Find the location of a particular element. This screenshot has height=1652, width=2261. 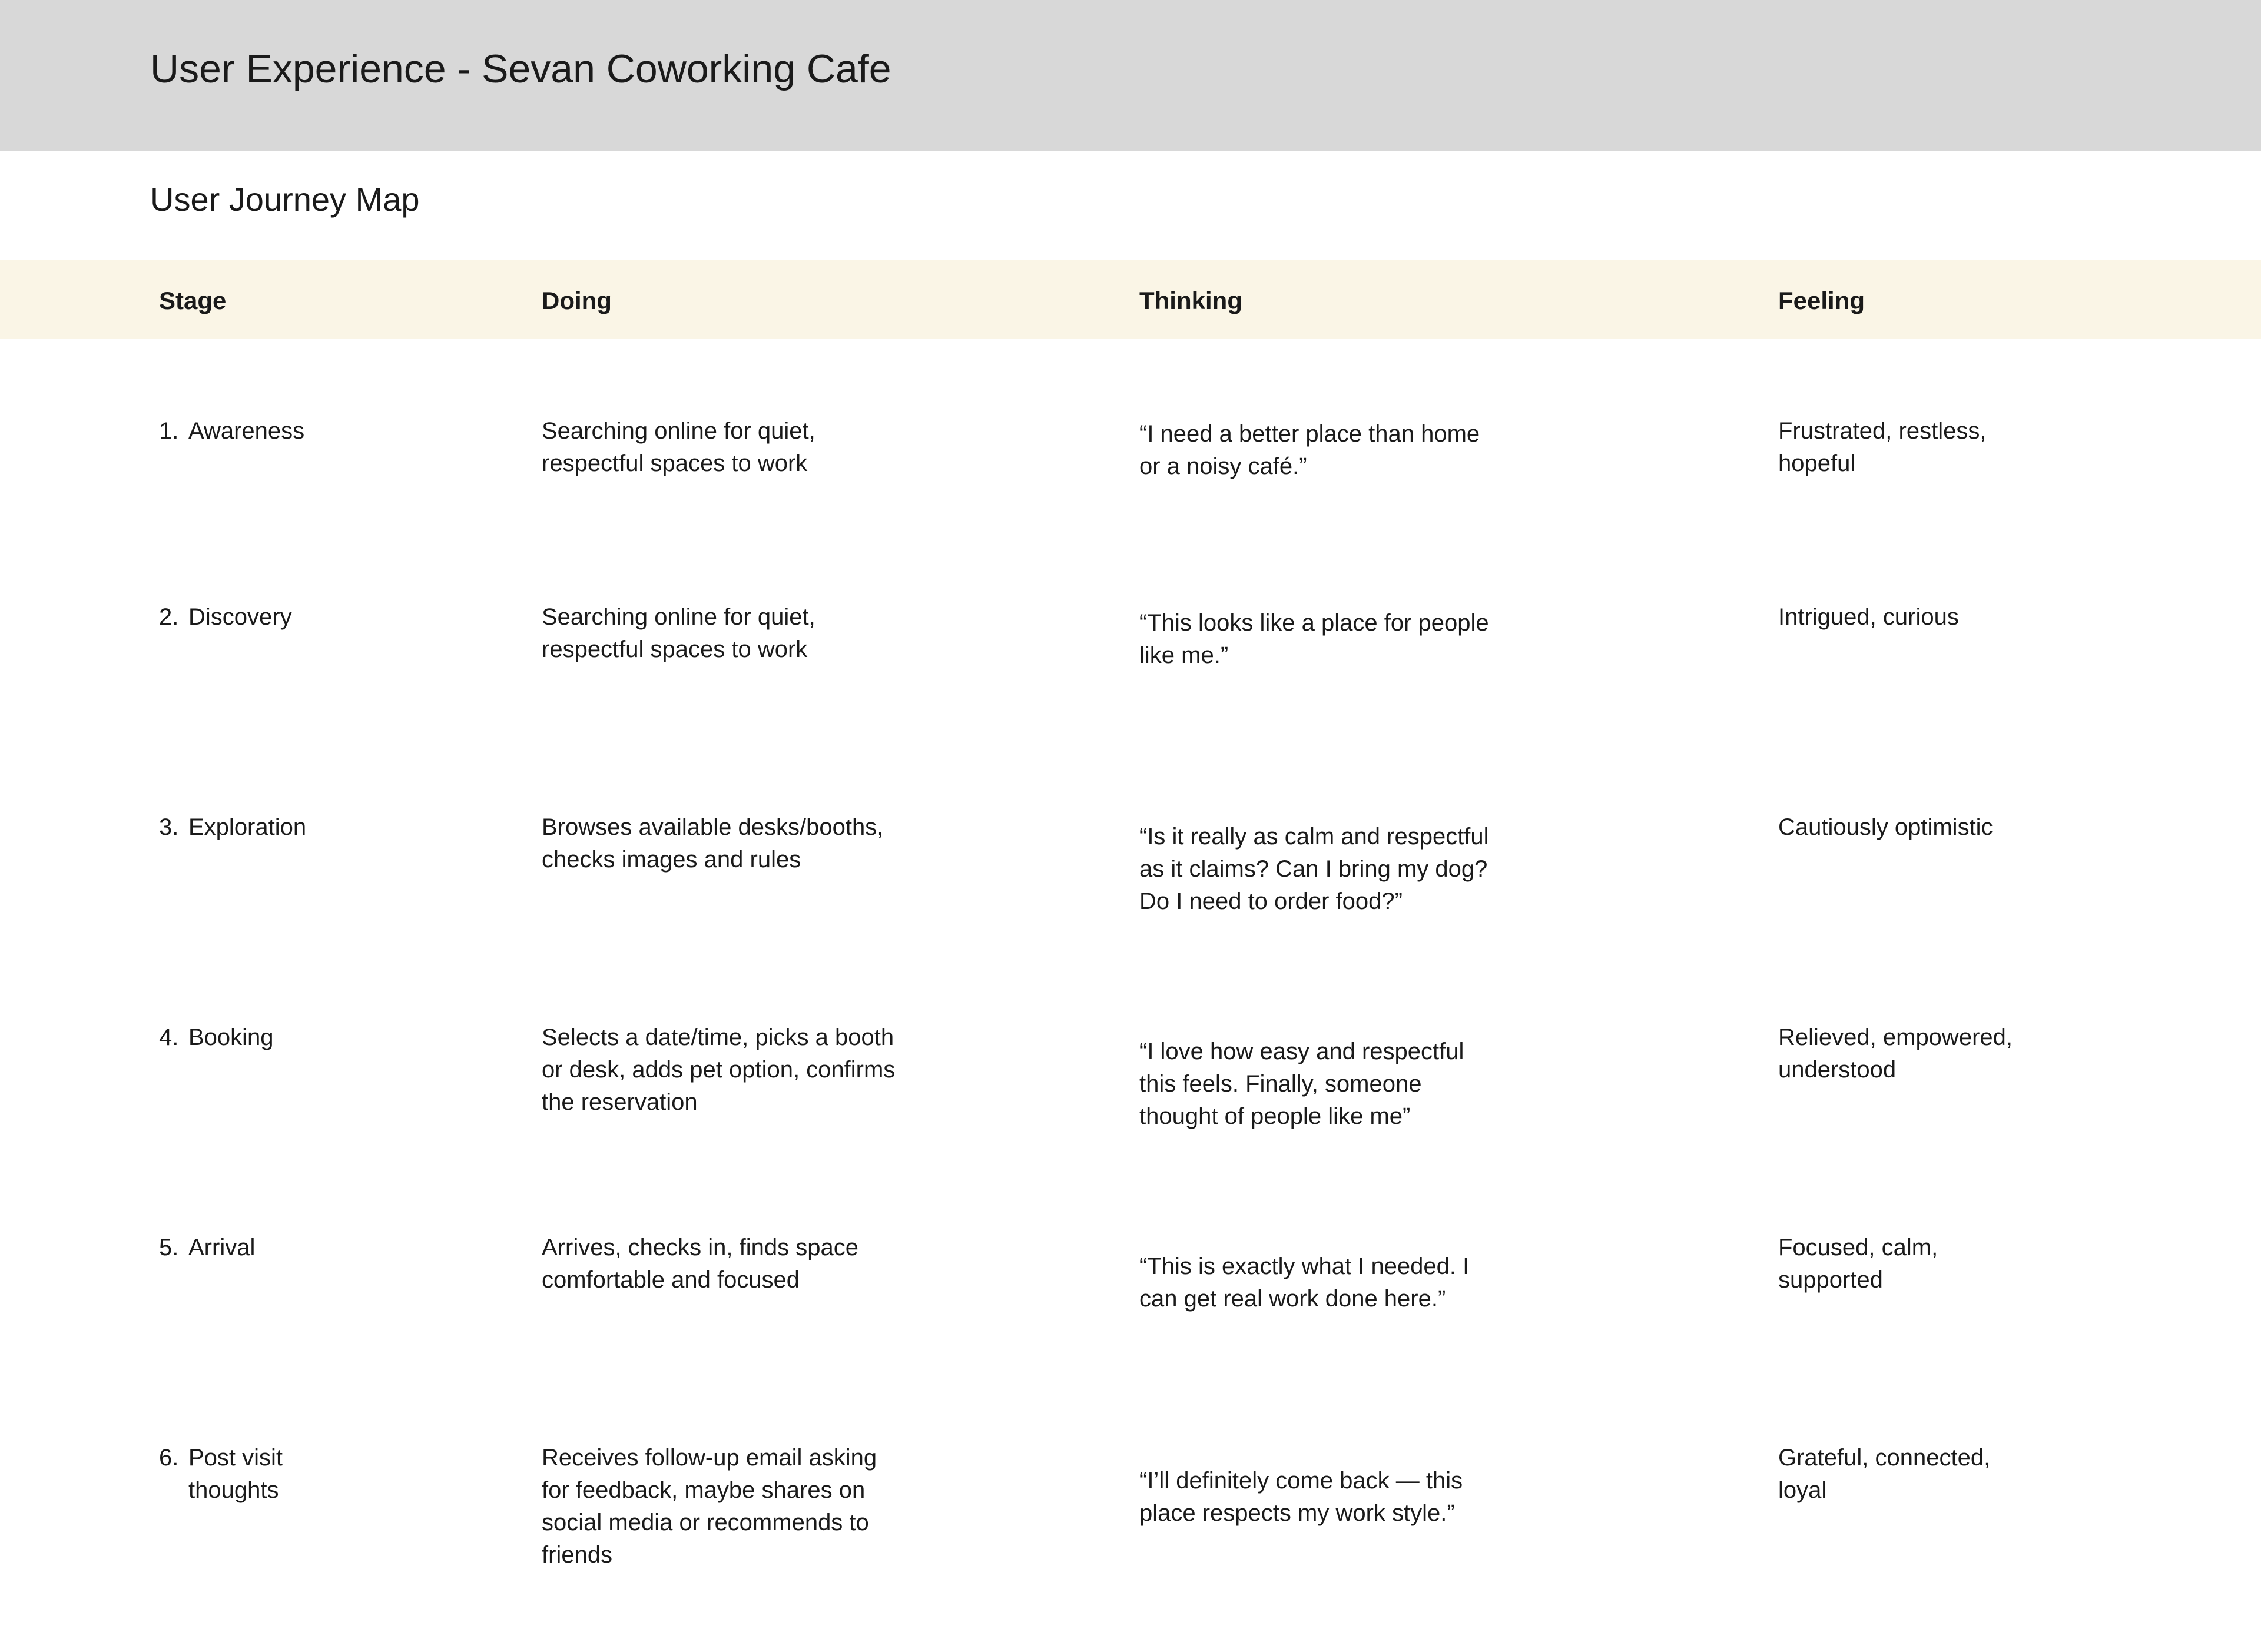

section-title: User Journey Map is located at coordinates (285, 199).